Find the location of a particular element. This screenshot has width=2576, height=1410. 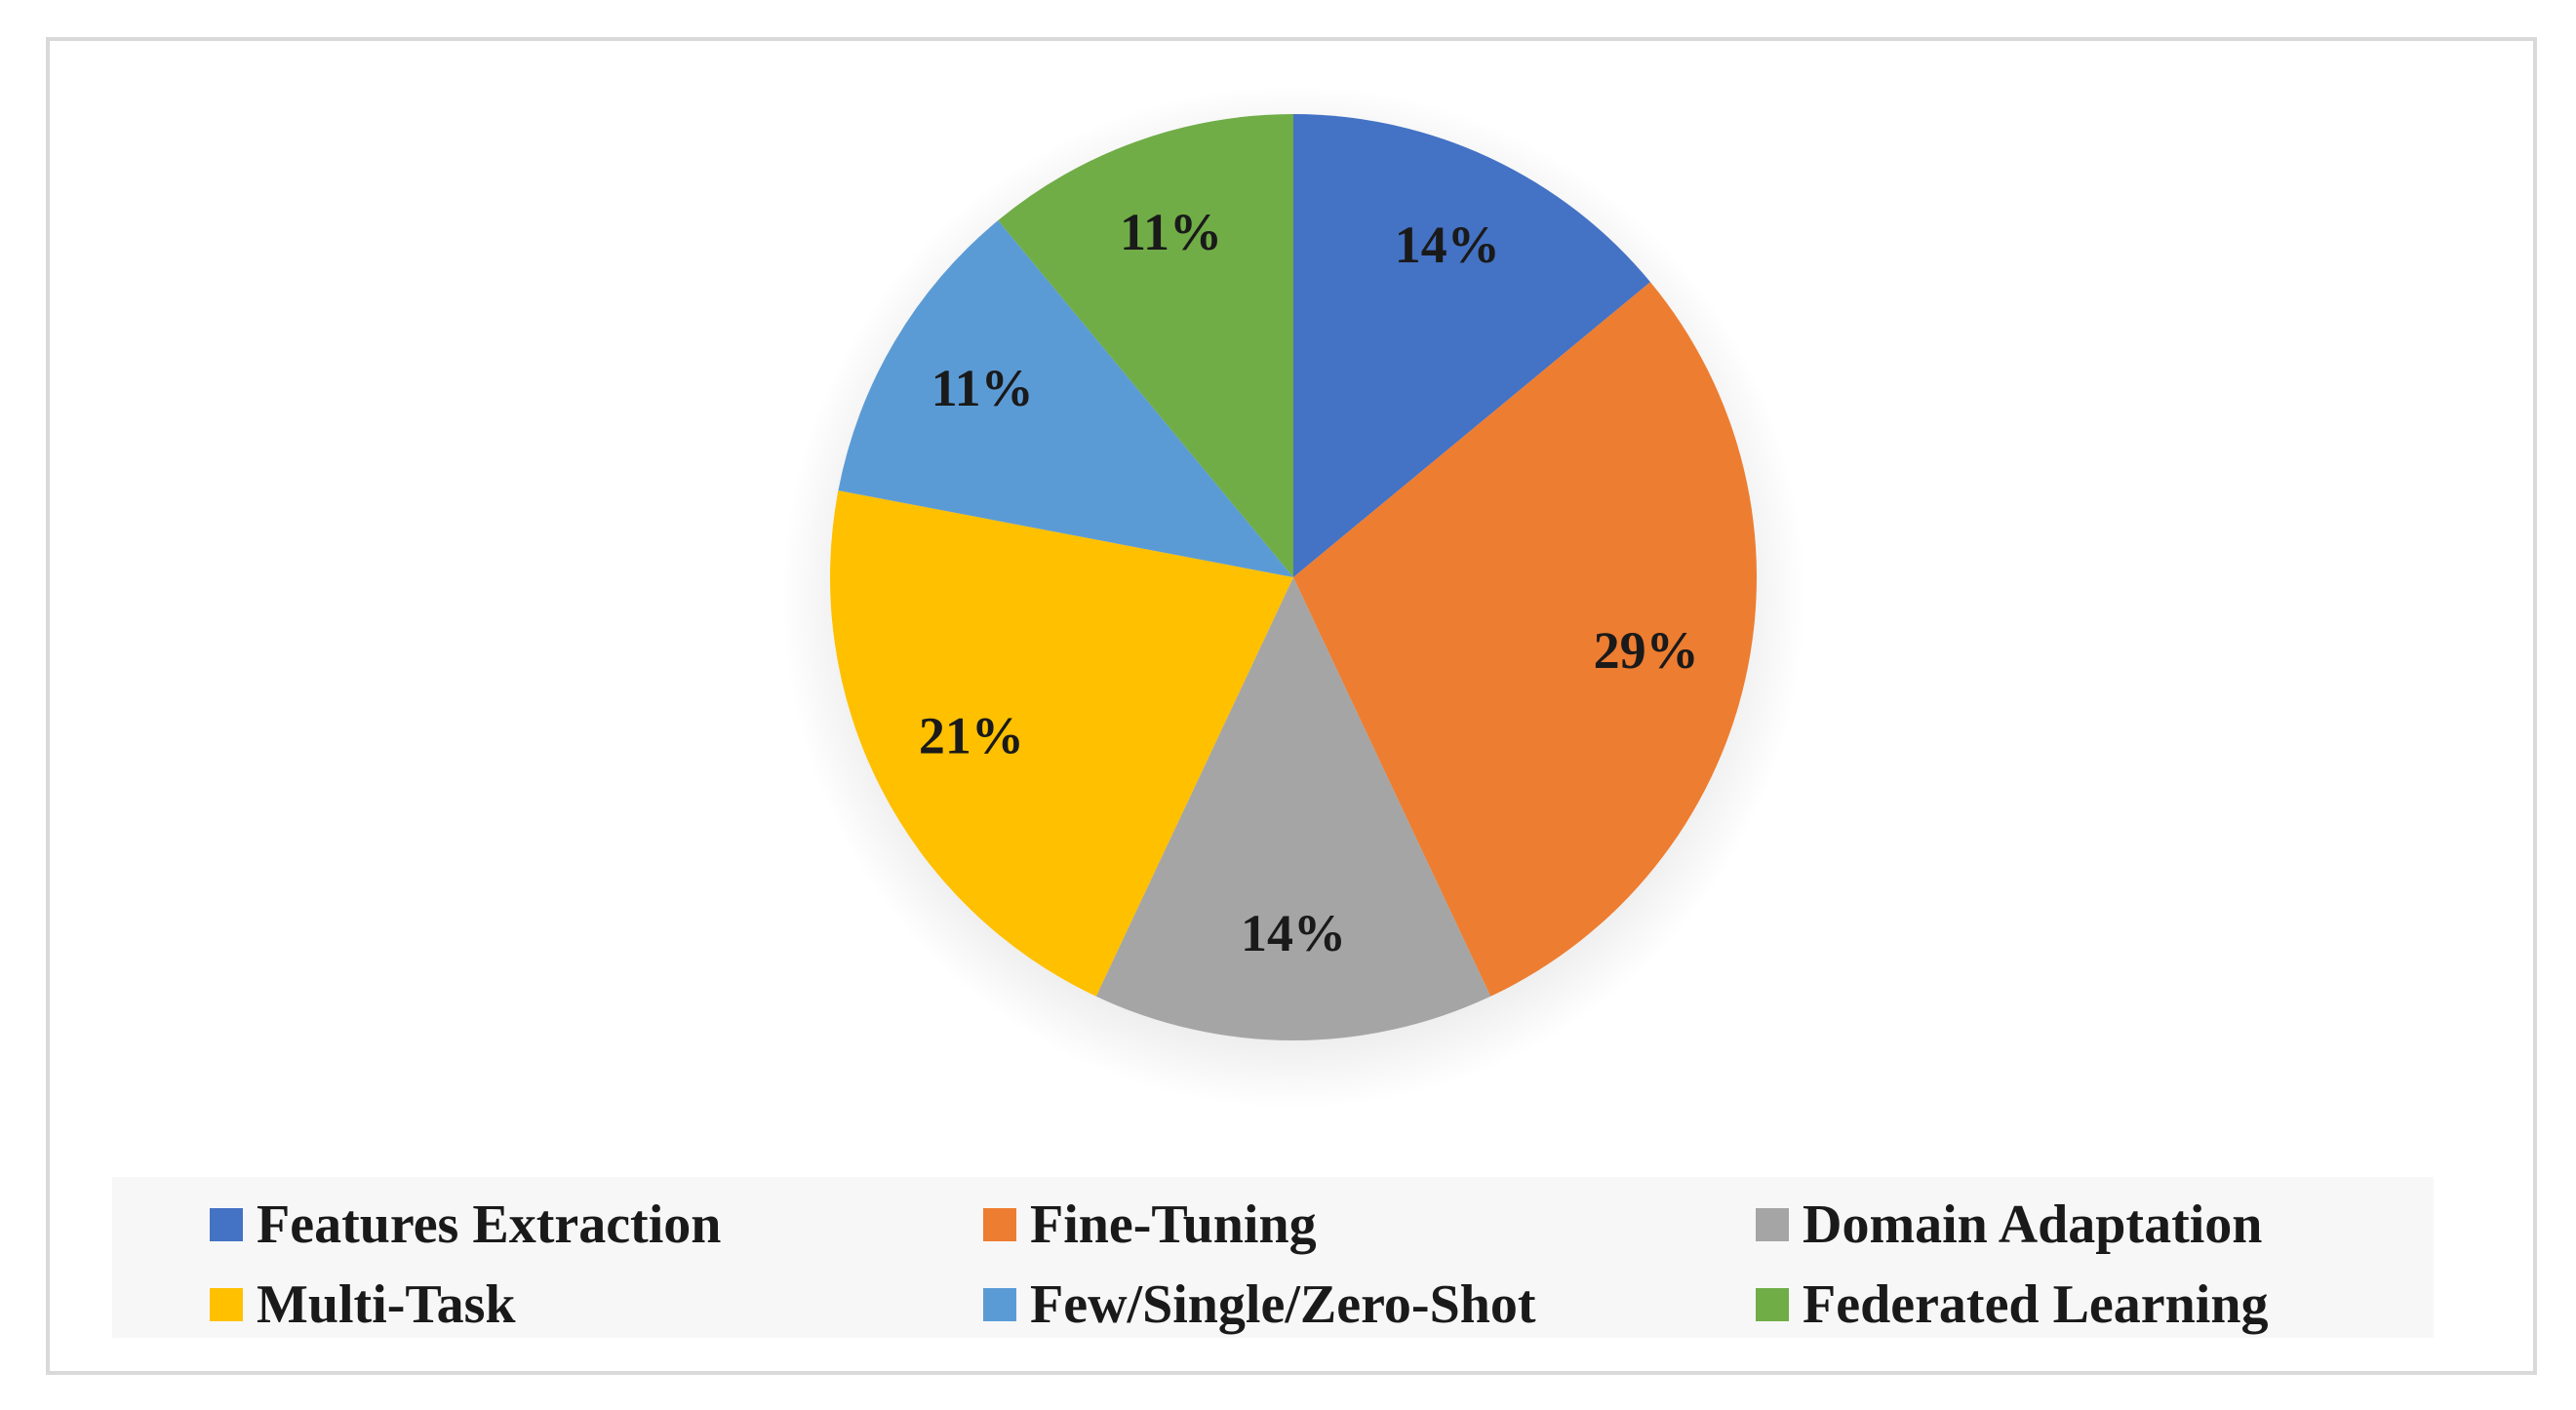

legend-item-federated-learning: Federated Learning is located at coordinates (2012, 1305).